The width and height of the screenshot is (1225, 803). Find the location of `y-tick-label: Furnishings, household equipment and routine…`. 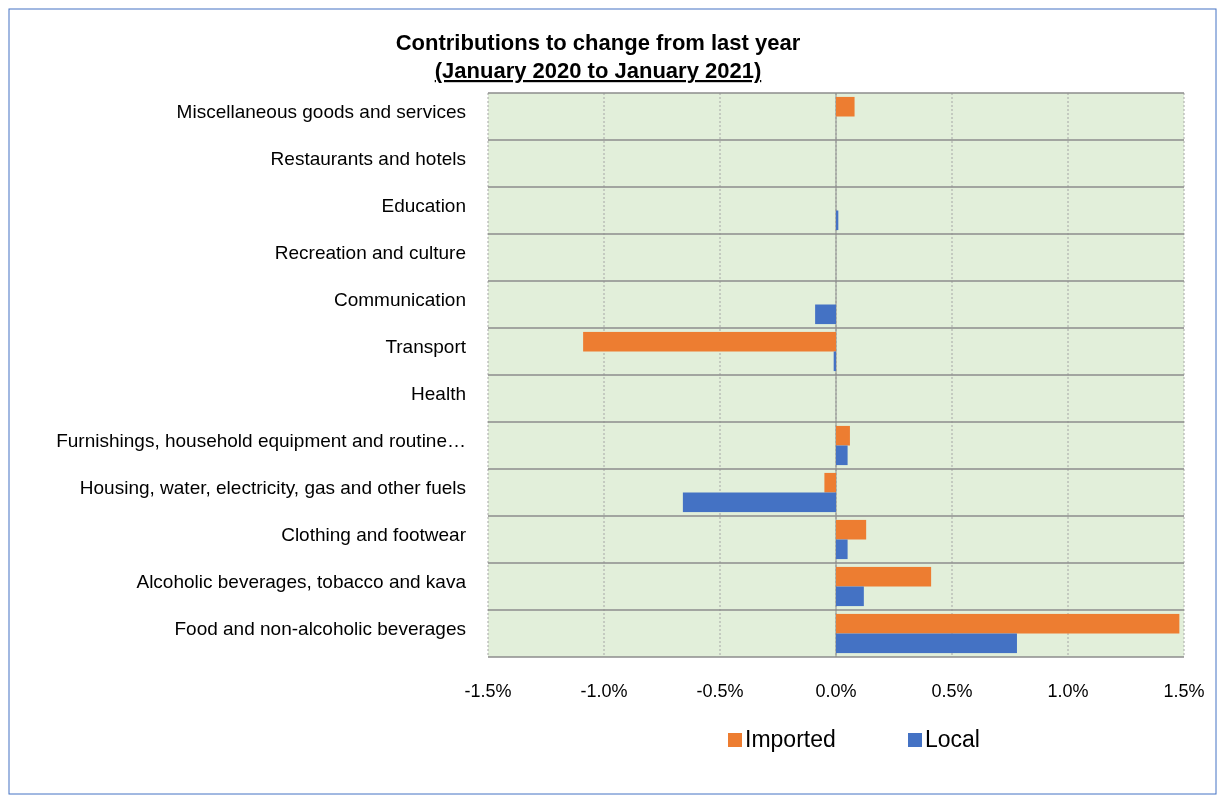

y-tick-label: Furnishings, household equipment and routine… is located at coordinates (261, 440).